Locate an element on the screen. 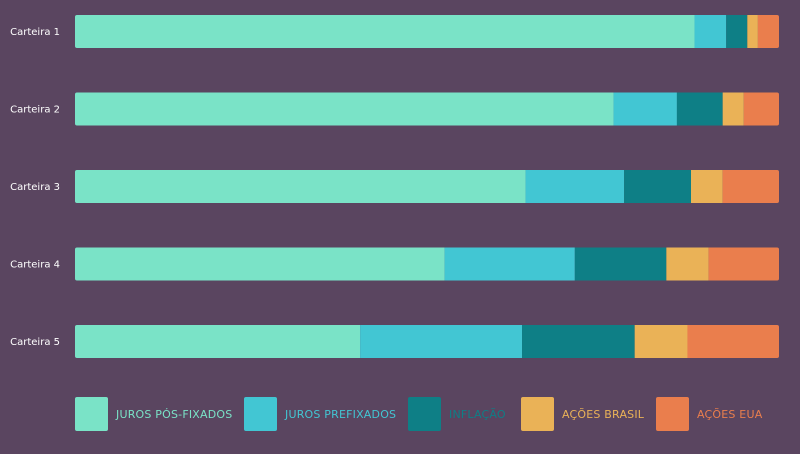 This screenshot has width=800, height=454. legend-label: INFLAÇÃO is located at coordinates (477, 414).